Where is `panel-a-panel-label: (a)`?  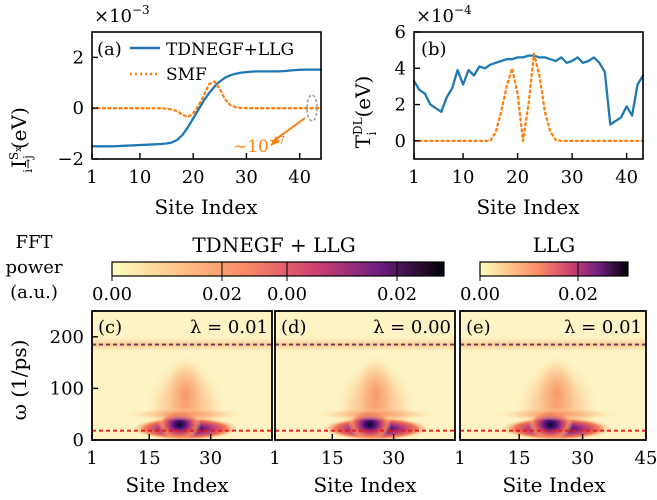 panel-a-panel-label: (a) is located at coordinates (109, 49).